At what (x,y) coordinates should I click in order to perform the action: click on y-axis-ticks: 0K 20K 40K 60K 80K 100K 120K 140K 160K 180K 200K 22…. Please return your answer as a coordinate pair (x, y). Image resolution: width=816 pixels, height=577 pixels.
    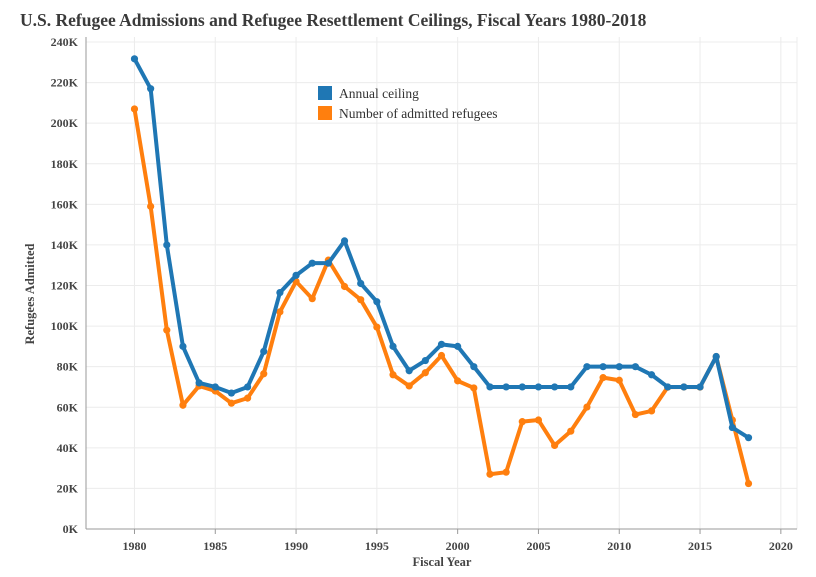
    Looking at the image, I should click on (65, 285).